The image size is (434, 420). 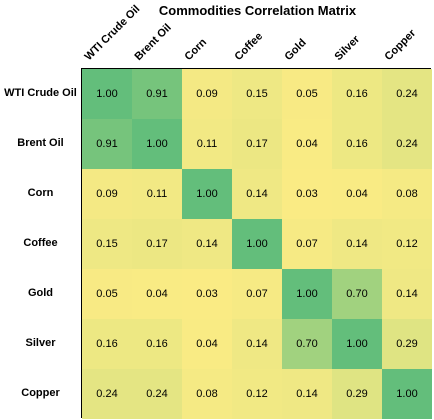 I want to click on row-header-label: Brent Oil, so click(x=40, y=143).